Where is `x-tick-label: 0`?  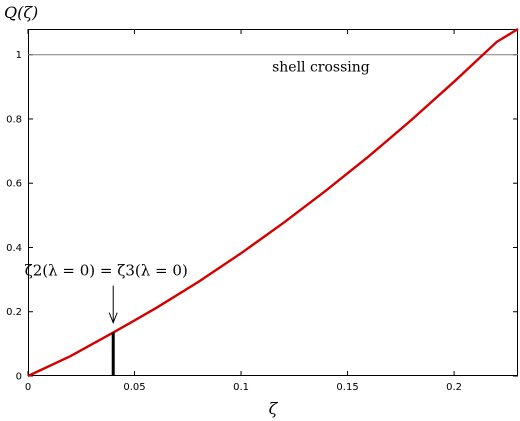
x-tick-label: 0 is located at coordinates (28, 387).